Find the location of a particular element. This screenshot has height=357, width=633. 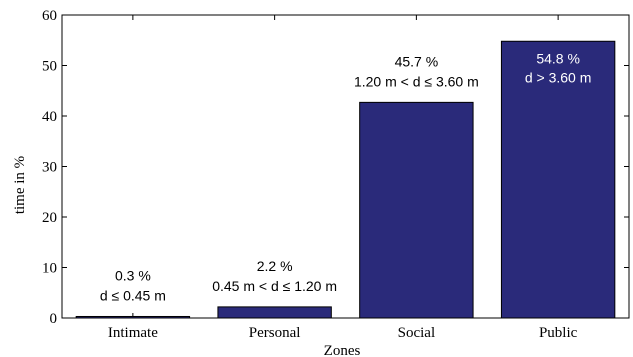

bar-range-label: d > 3.60 m is located at coordinates (558, 77).